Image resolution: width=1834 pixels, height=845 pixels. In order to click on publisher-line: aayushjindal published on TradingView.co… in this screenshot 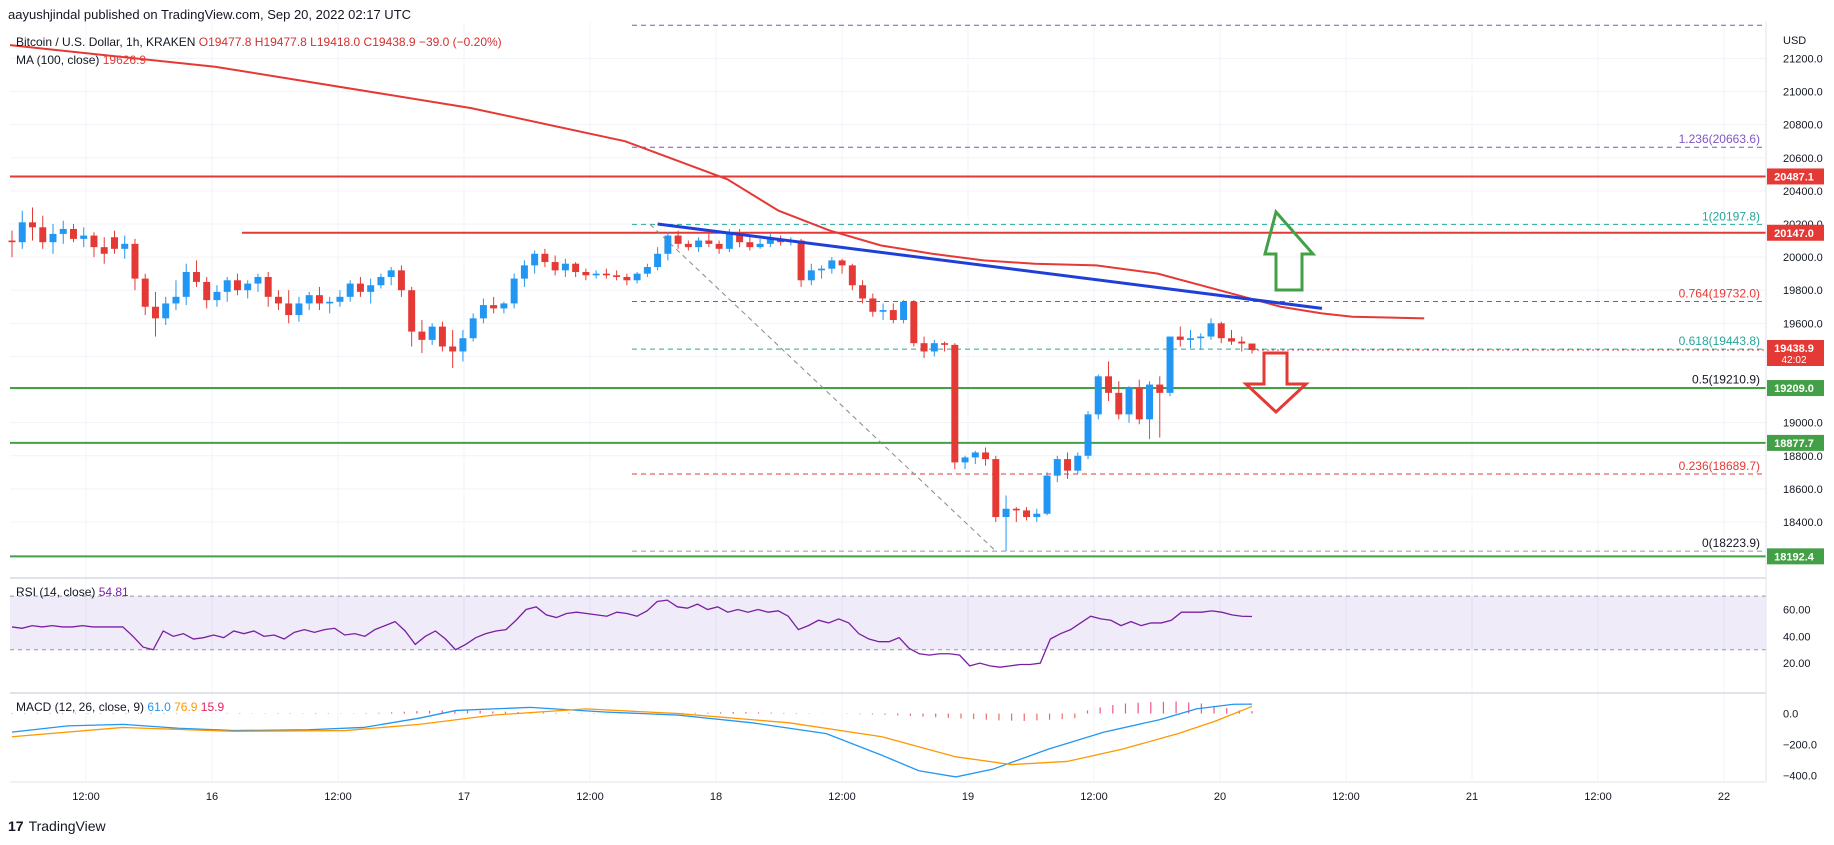, I will do `click(210, 14)`.